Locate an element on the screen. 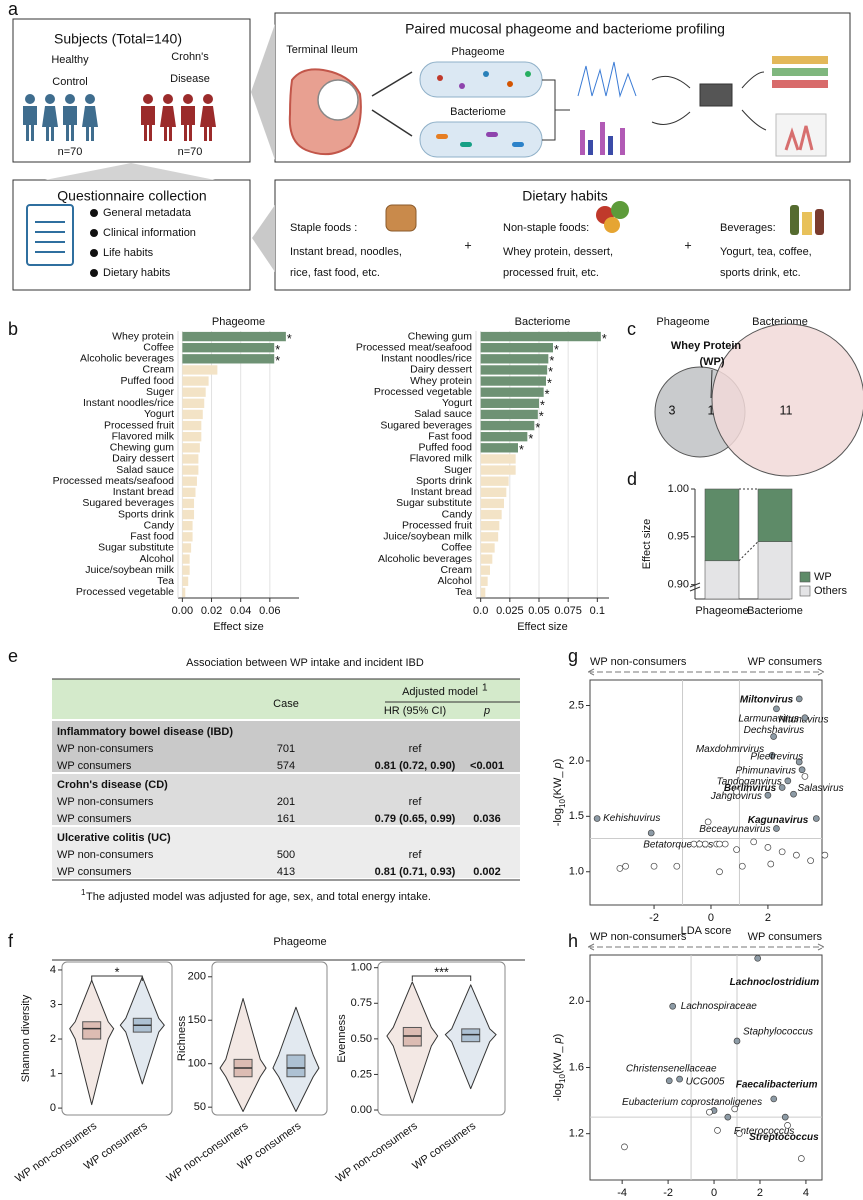 The width and height of the screenshot is (863, 1200). point-label: Miltonvirus is located at coordinates (767, 699).